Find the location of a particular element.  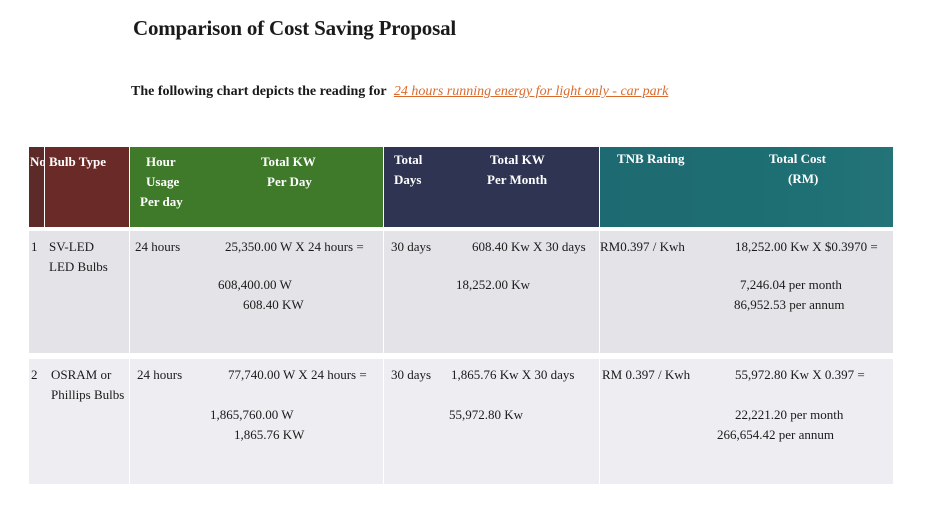

header-hour-usage-line2: Usage is located at coordinates (163, 181).